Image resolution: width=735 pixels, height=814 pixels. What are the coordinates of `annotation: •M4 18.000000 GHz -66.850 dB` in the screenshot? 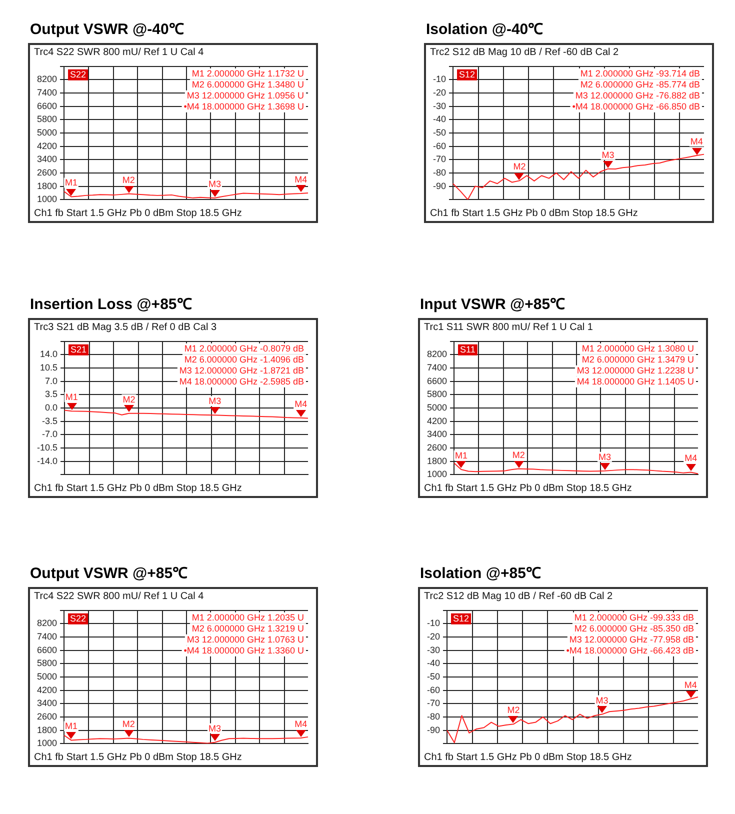 It's located at (636, 106).